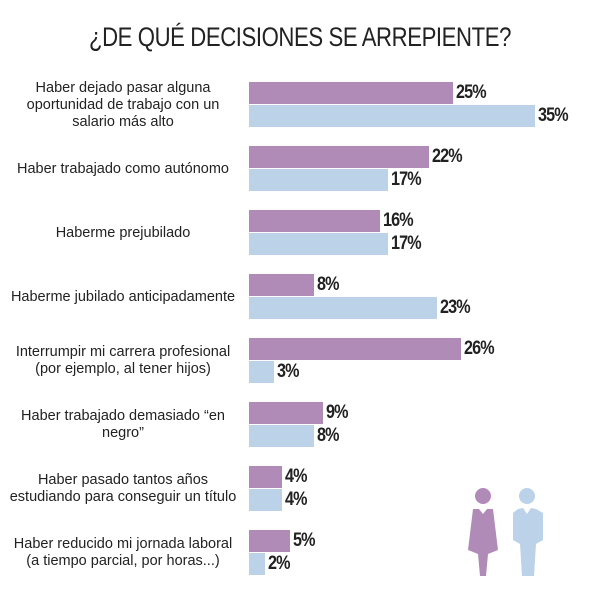 The height and width of the screenshot is (609, 600). I want to click on category-label: Haber trabajado como autónomo, so click(123, 168).